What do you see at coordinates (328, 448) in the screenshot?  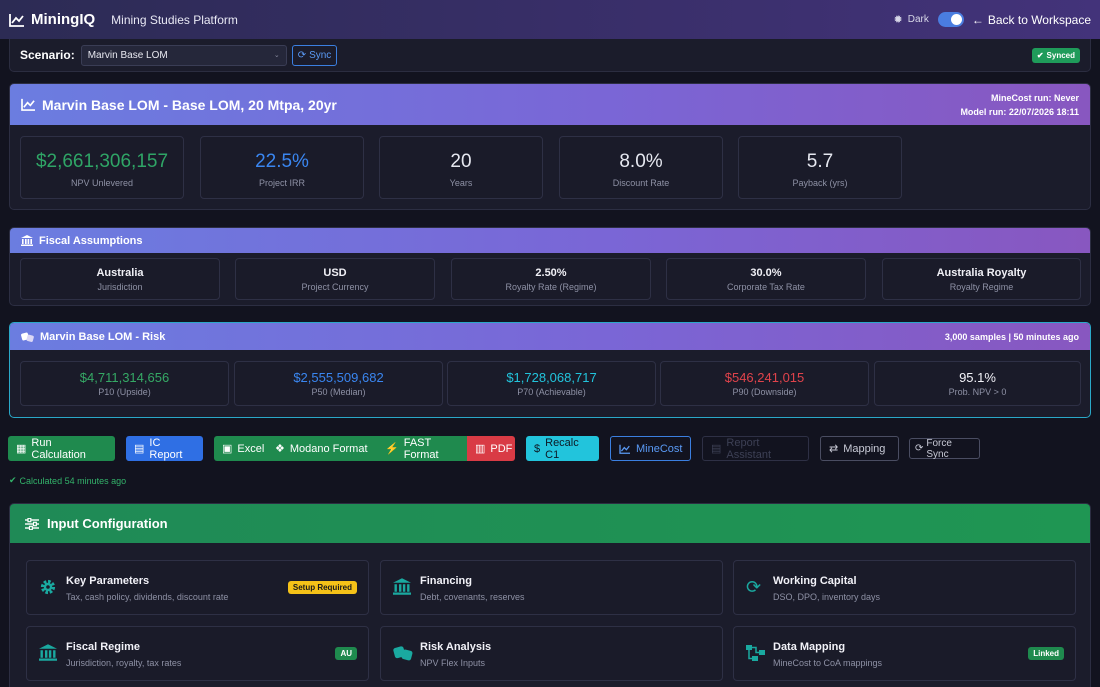 I see `modano-label: Modano Format` at bounding box center [328, 448].